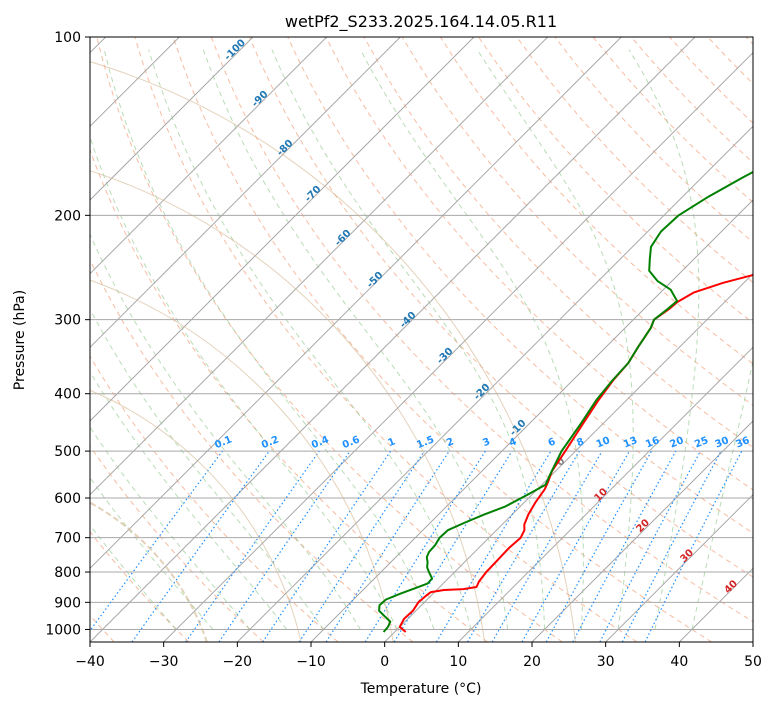  Describe the element at coordinates (421, 22) in the screenshot. I see `chart-title: wetPf2_S233.2025.164.14.05.R11` at that location.